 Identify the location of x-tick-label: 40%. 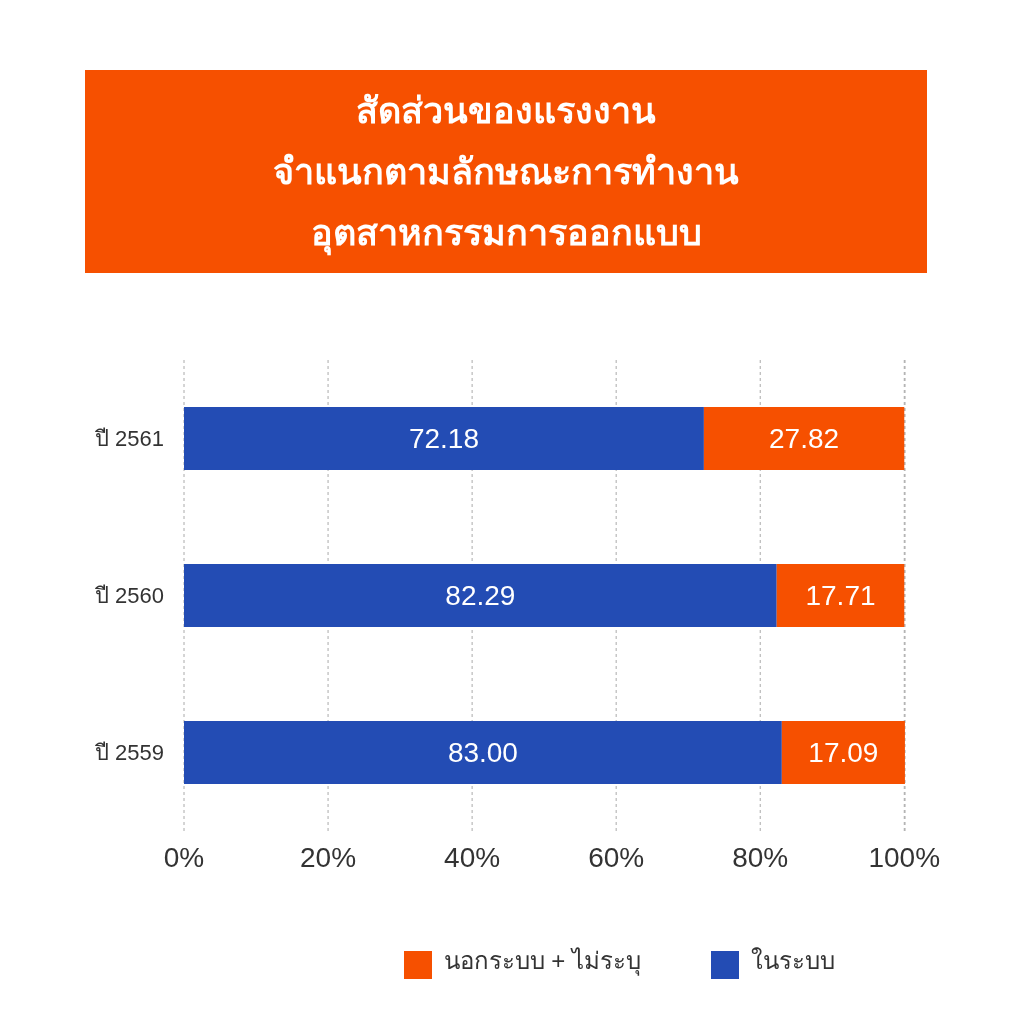
(472, 857).